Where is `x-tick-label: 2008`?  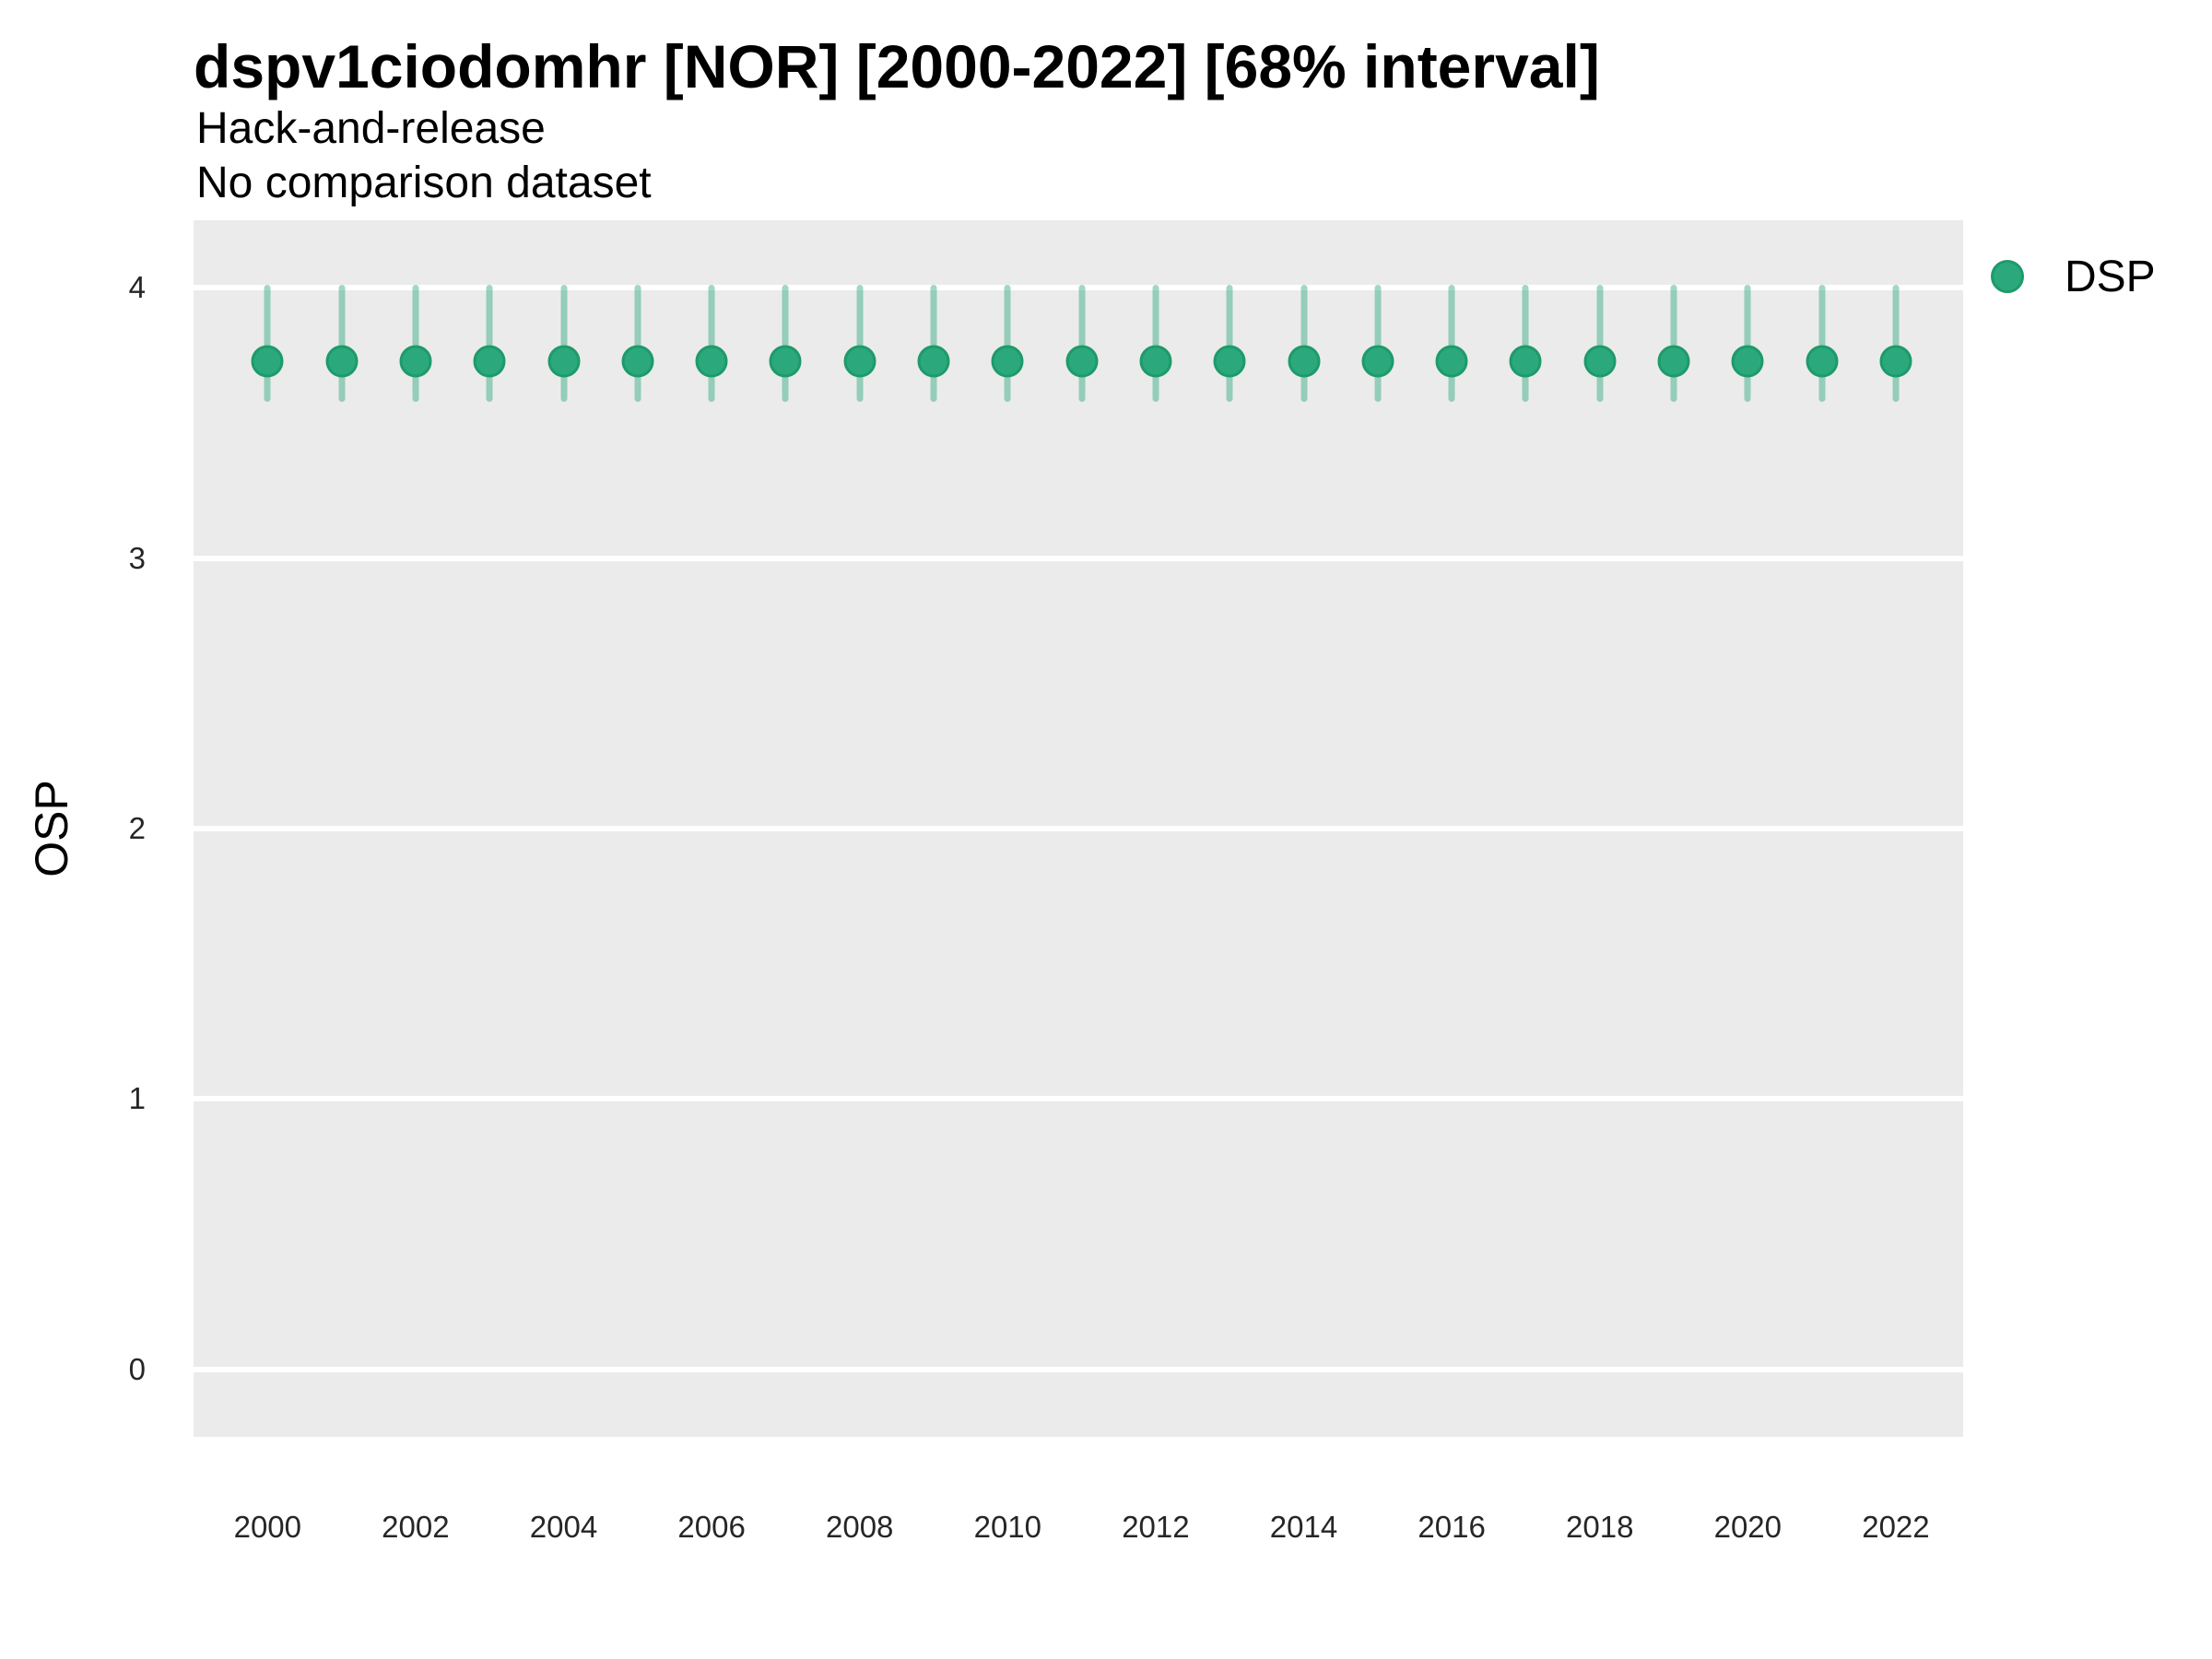
x-tick-label: 2008 is located at coordinates (859, 1527).